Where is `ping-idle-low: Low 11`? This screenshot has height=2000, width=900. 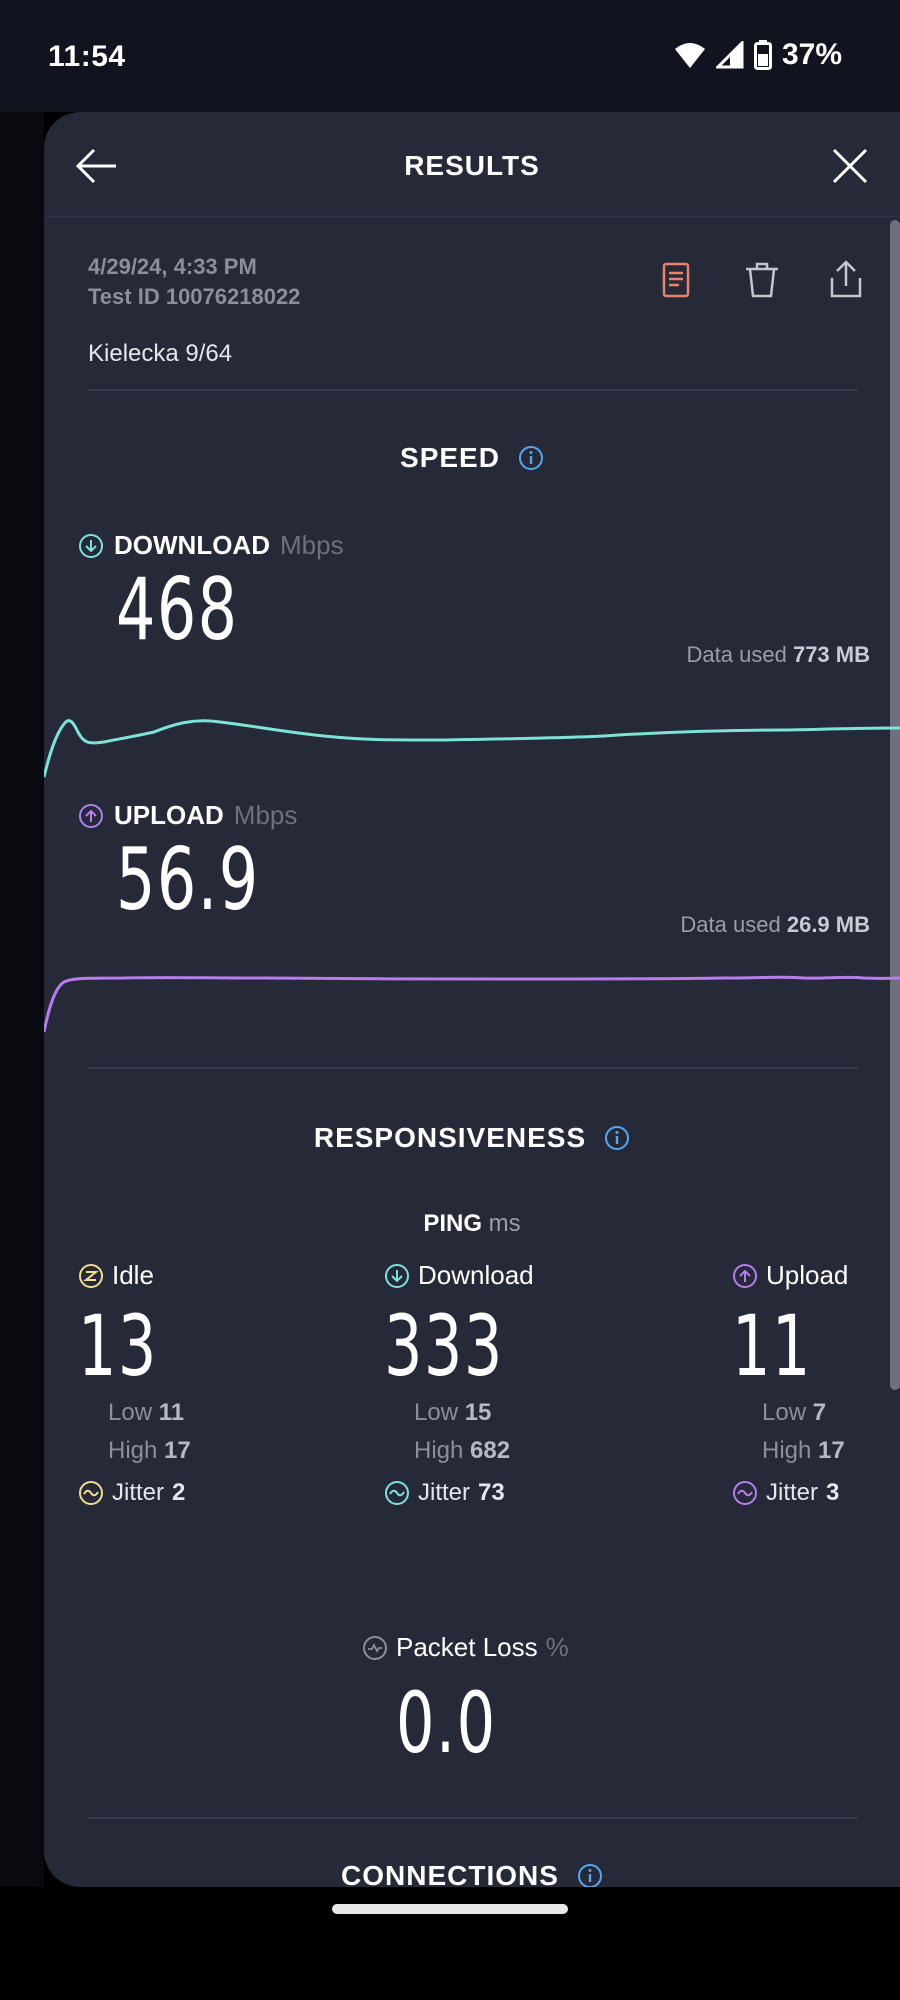
ping-idle-low: Low 11 is located at coordinates (149, 1413).